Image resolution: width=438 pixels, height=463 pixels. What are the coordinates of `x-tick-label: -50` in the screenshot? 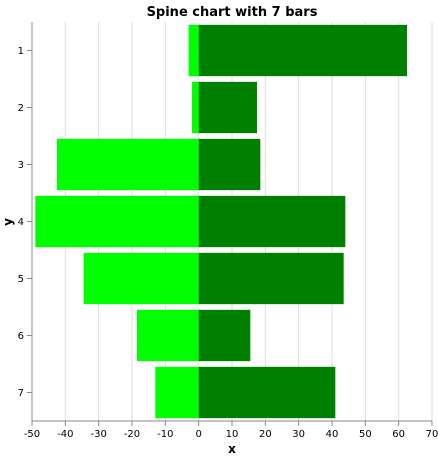 It's located at (32, 434).